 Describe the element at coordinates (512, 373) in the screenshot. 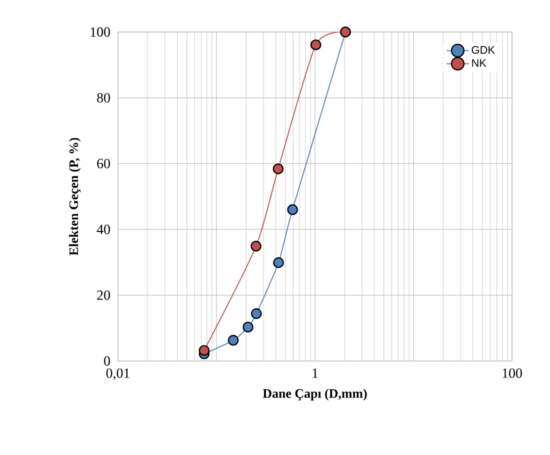

I see `x-tick-label: 100` at that location.